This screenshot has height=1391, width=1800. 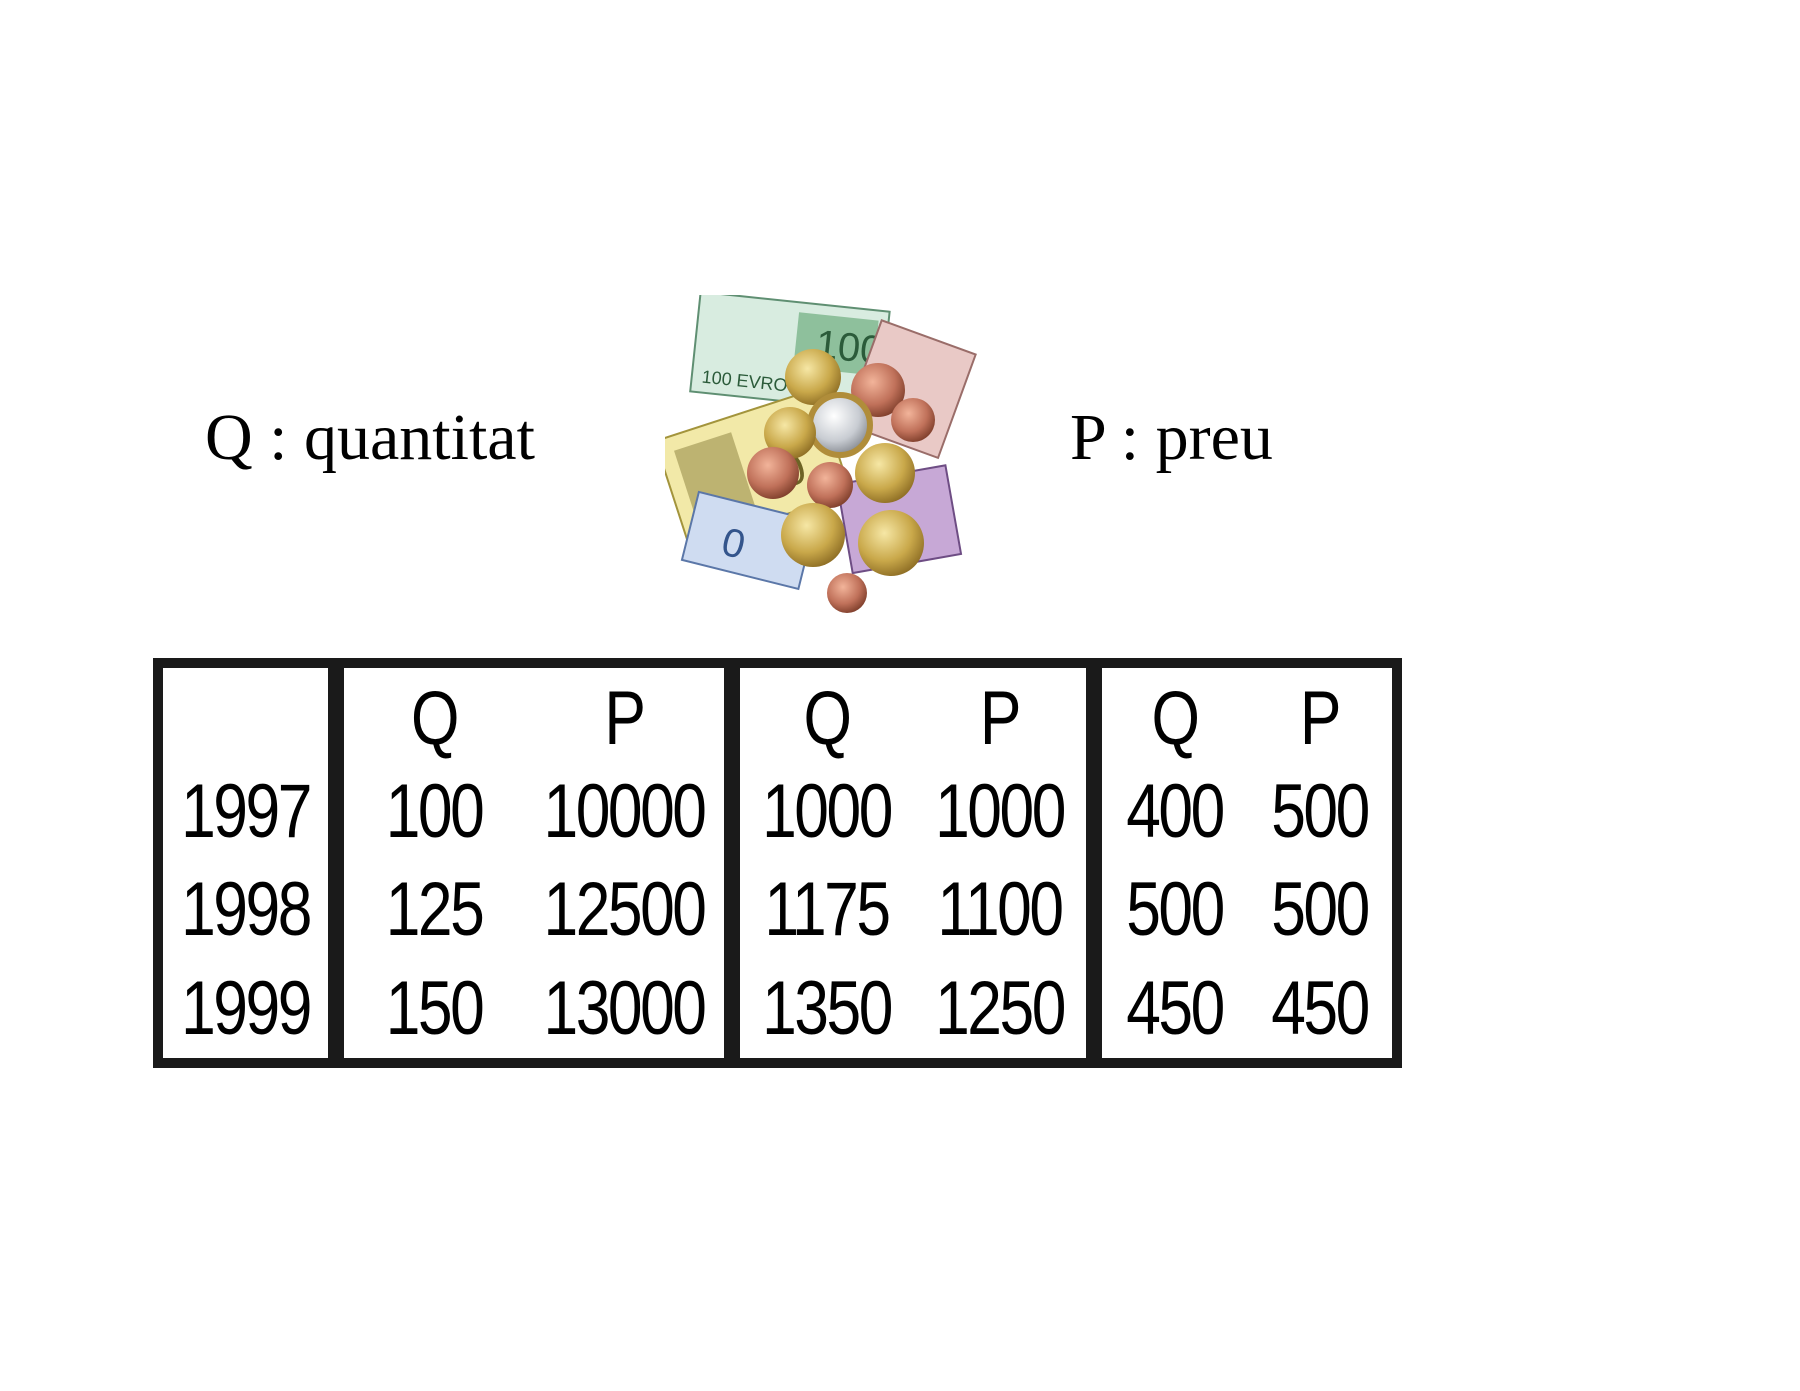 I want to click on euro-money-image: 100 100 EVRO 00 0, so click(x=821, y=454).